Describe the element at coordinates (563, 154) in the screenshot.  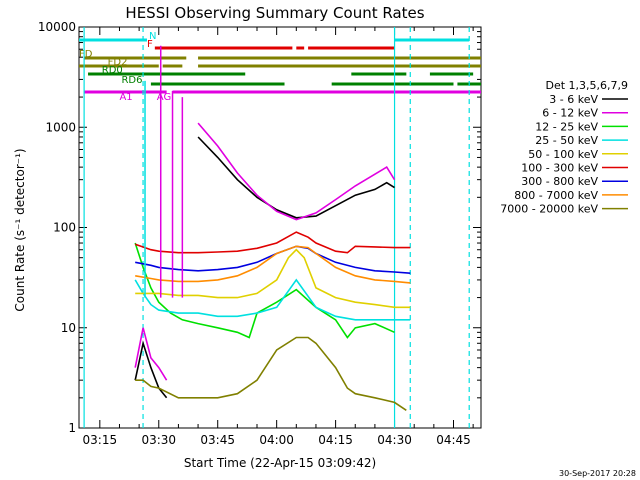
I see `legend-label: 50 - 100 keV` at that location.